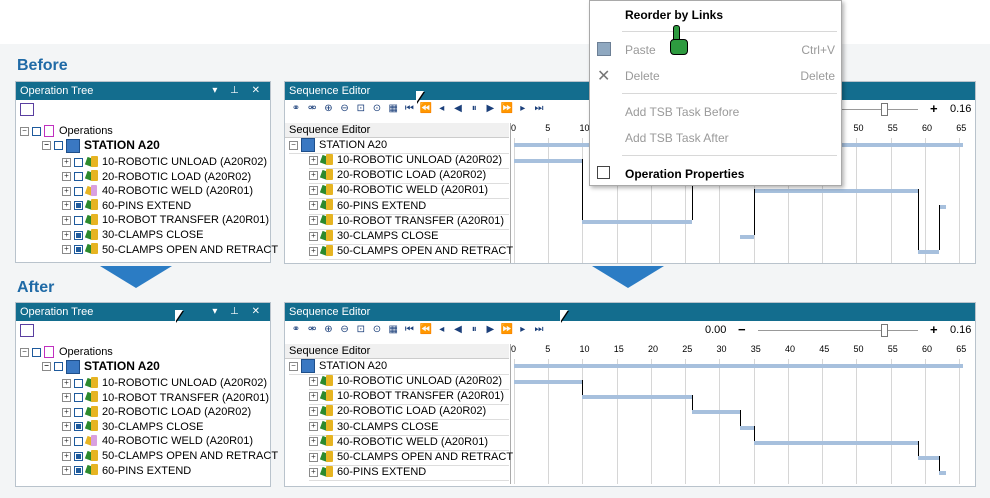  What do you see at coordinates (523, 329) in the screenshot?
I see `forward-icon: ▸` at bounding box center [523, 329].